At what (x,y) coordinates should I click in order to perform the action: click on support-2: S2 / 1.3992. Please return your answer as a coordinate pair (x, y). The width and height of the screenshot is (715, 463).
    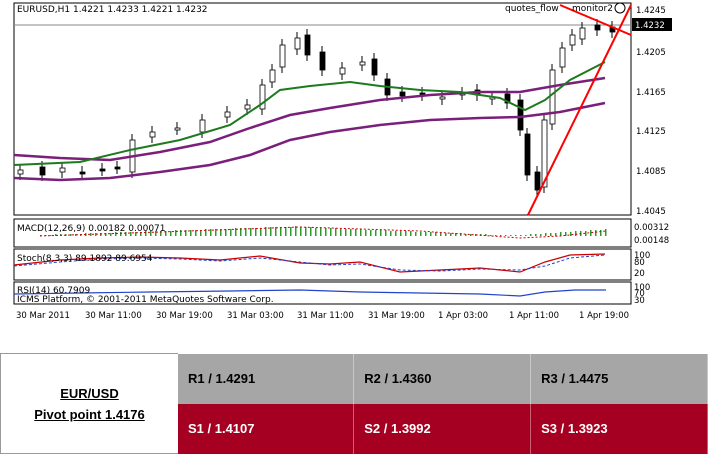
    Looking at the image, I should click on (442, 428).